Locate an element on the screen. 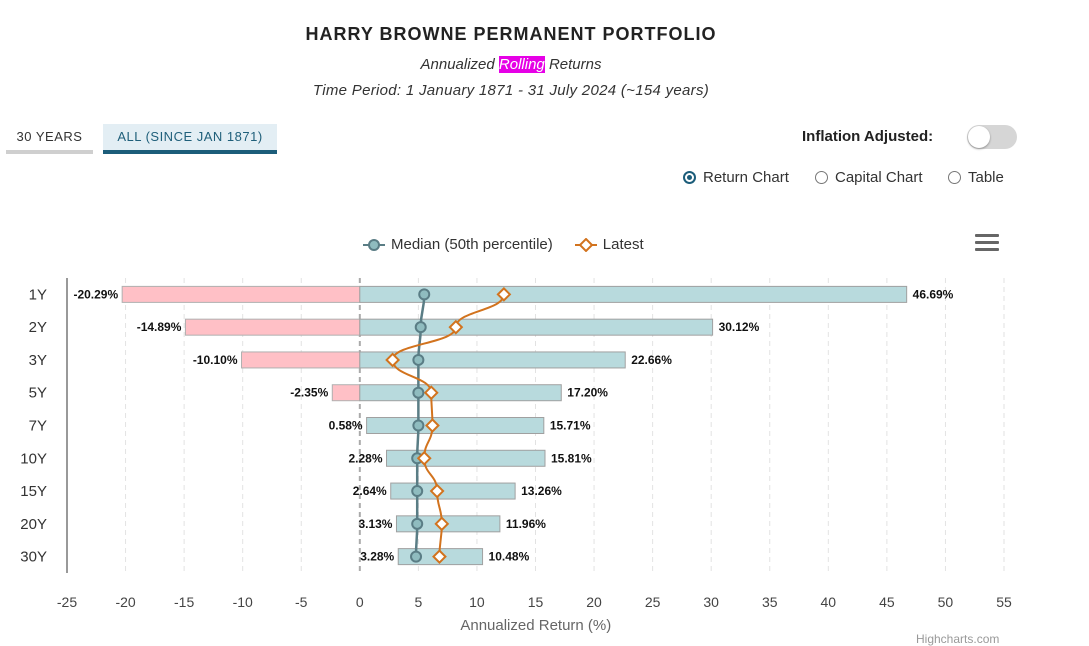  min-data-label: 3.28% is located at coordinates (377, 557).